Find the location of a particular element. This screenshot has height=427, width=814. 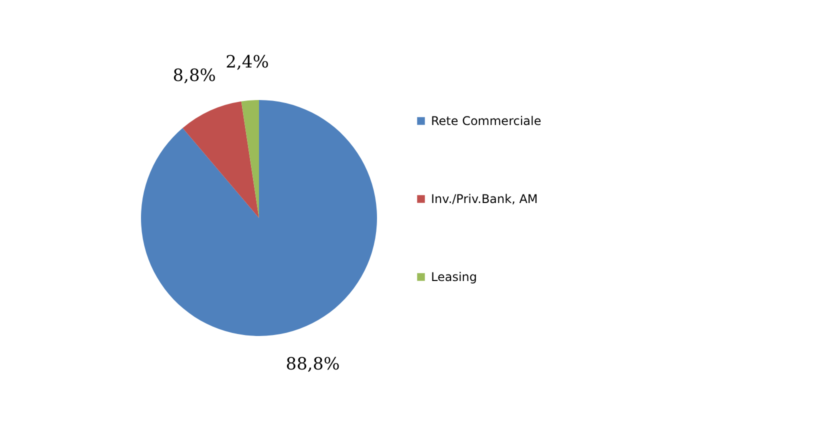

data-label: 88,8% is located at coordinates (313, 364).